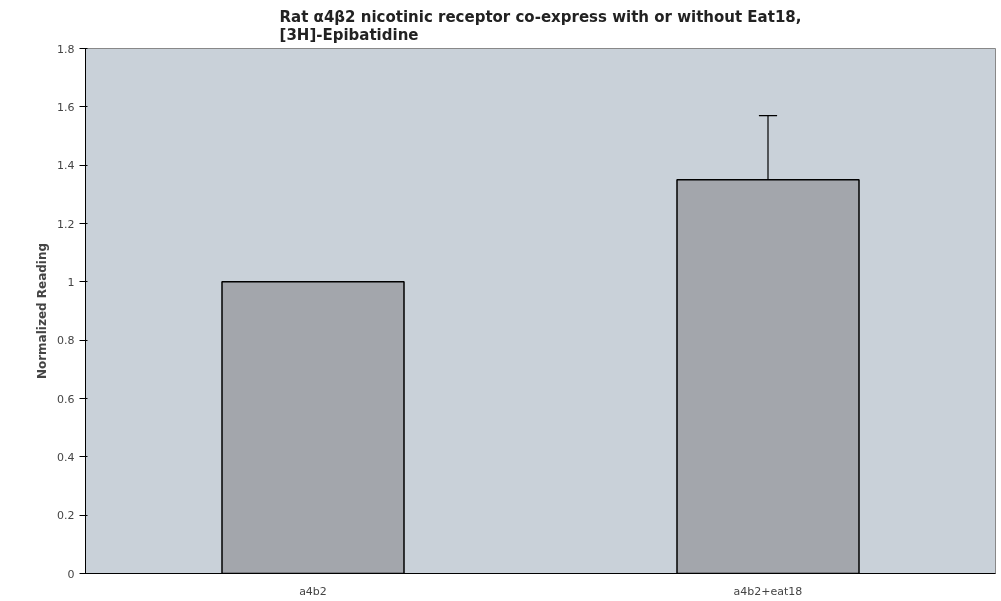  What do you see at coordinates (42, 311) in the screenshot?
I see `y-axis-title: Normalized Reading` at bounding box center [42, 311].